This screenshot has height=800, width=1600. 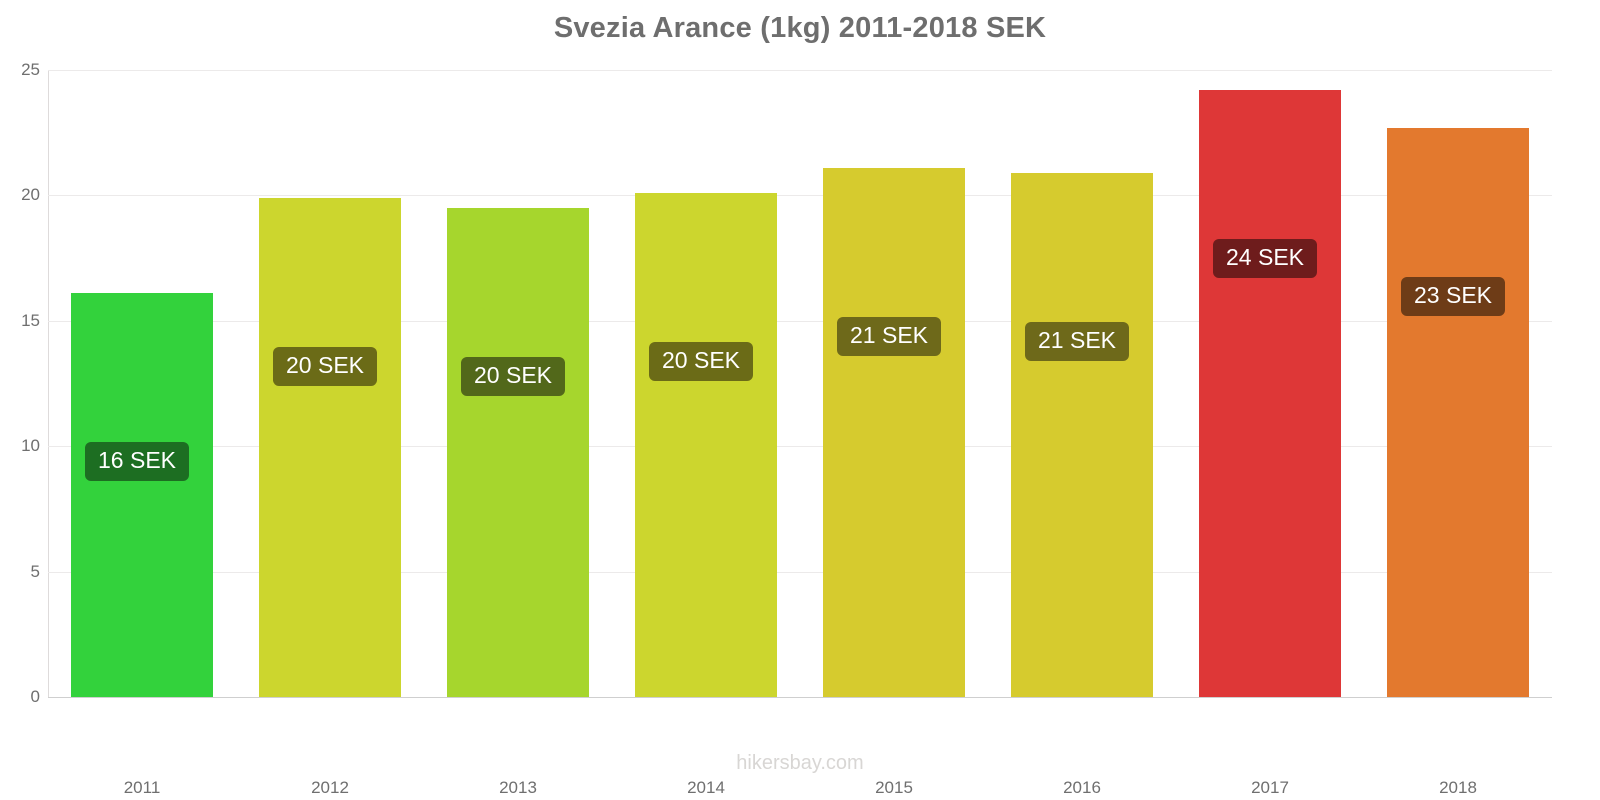 I want to click on bar-value-label-2014: 20 SEK, so click(x=701, y=361).